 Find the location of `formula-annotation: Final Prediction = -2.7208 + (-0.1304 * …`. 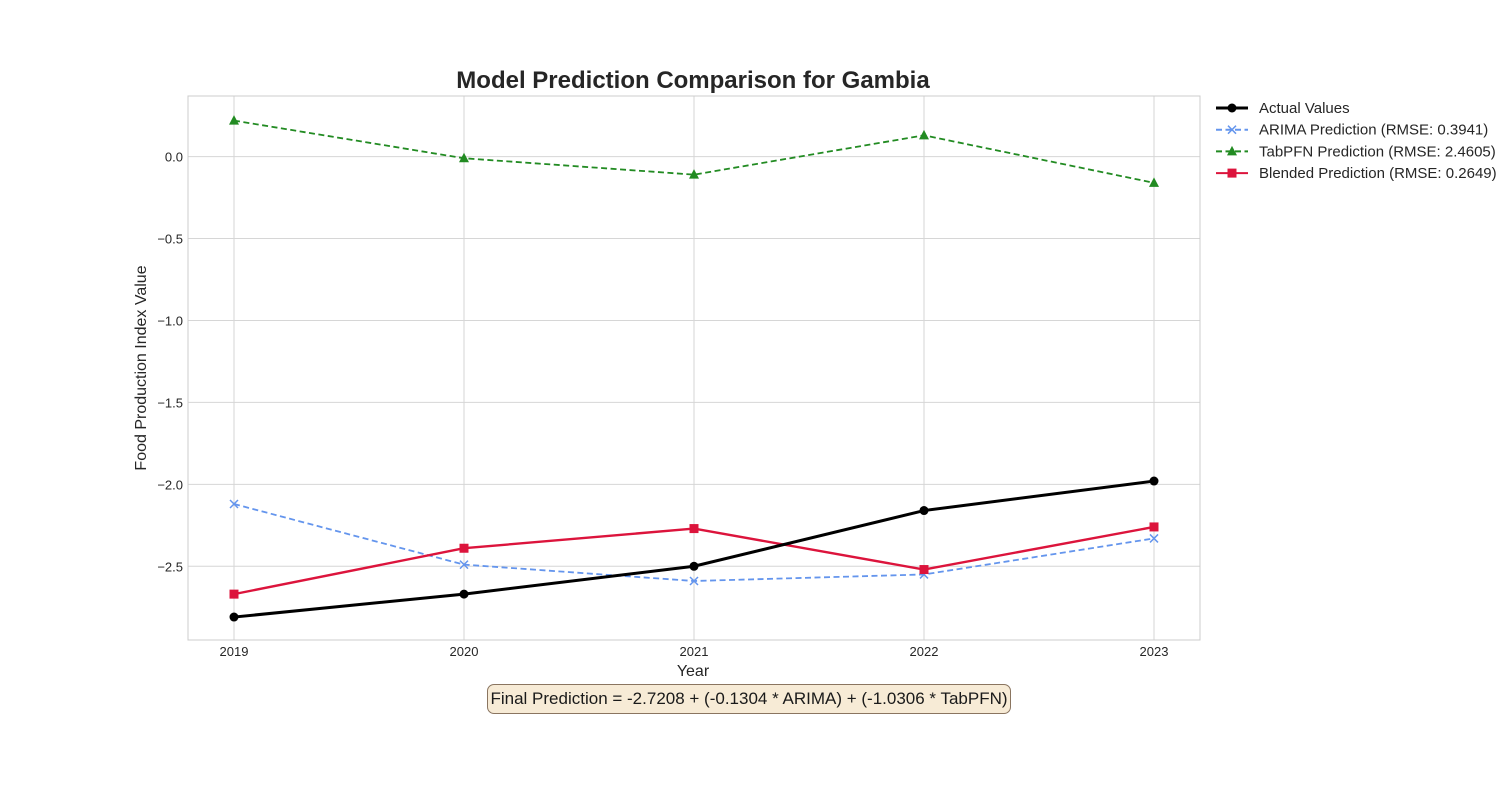

formula-annotation: Final Prediction = -2.7208 + (-0.1304 * … is located at coordinates (749, 699).